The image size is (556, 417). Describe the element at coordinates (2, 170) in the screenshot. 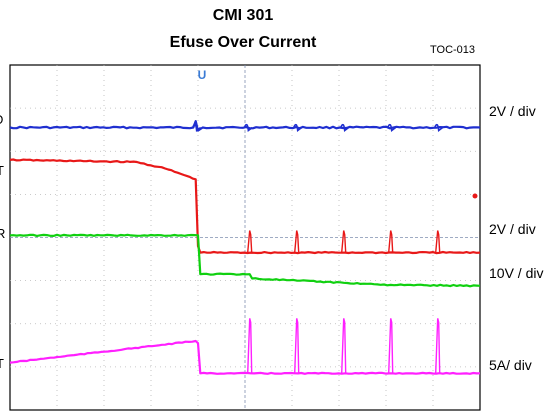

I see `clipped-label-ch2: T` at that location.